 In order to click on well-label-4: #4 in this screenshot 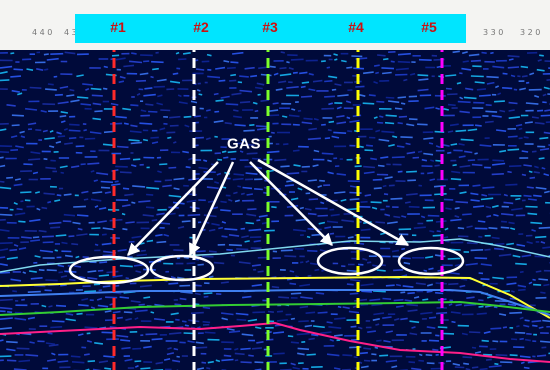, I will do `click(356, 27)`.